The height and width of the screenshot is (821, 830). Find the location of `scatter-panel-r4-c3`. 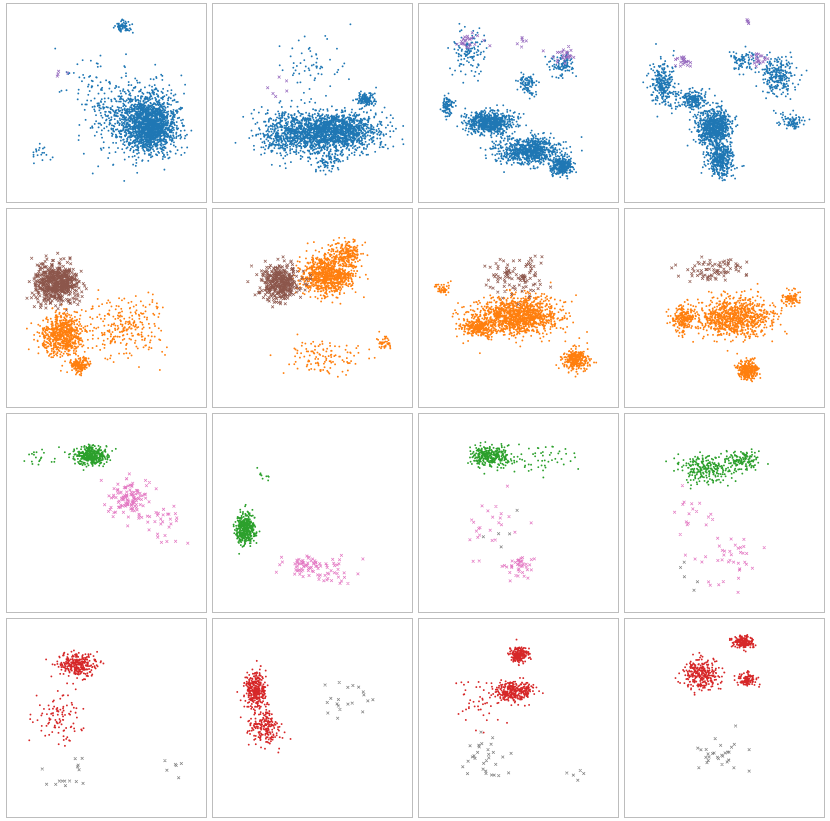

scatter-panel-r4-c3 is located at coordinates (518, 718).